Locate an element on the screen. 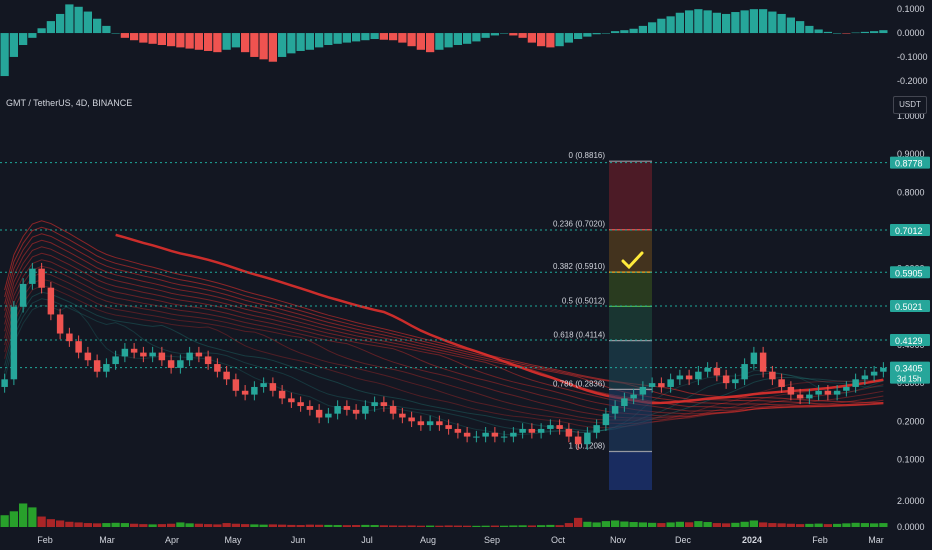  fib-level-label: 0.236 (0.7020) is located at coordinates (579, 224).